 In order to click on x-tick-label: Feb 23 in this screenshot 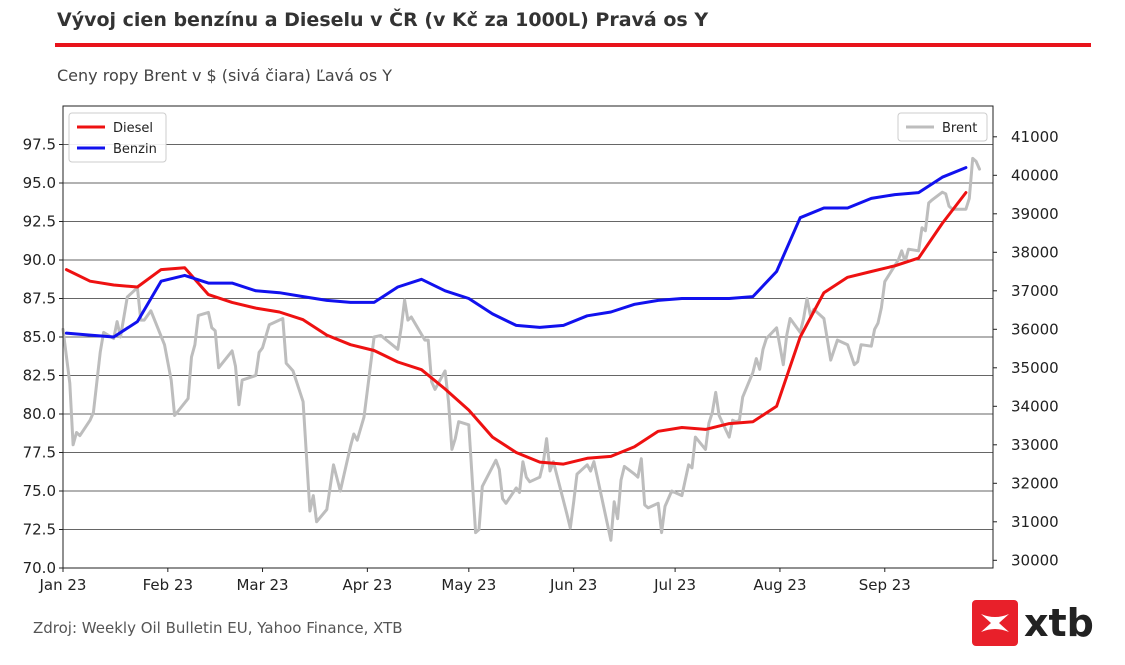, I will do `click(168, 585)`.